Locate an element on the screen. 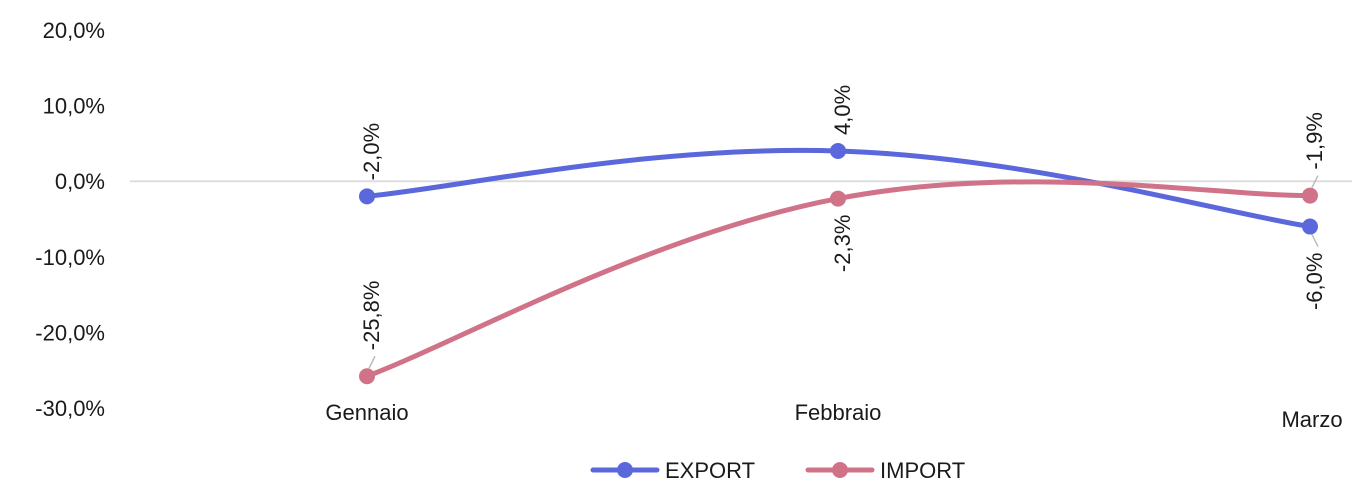 This screenshot has width=1352, height=483. x-category-label: Marzo is located at coordinates (1311, 419).